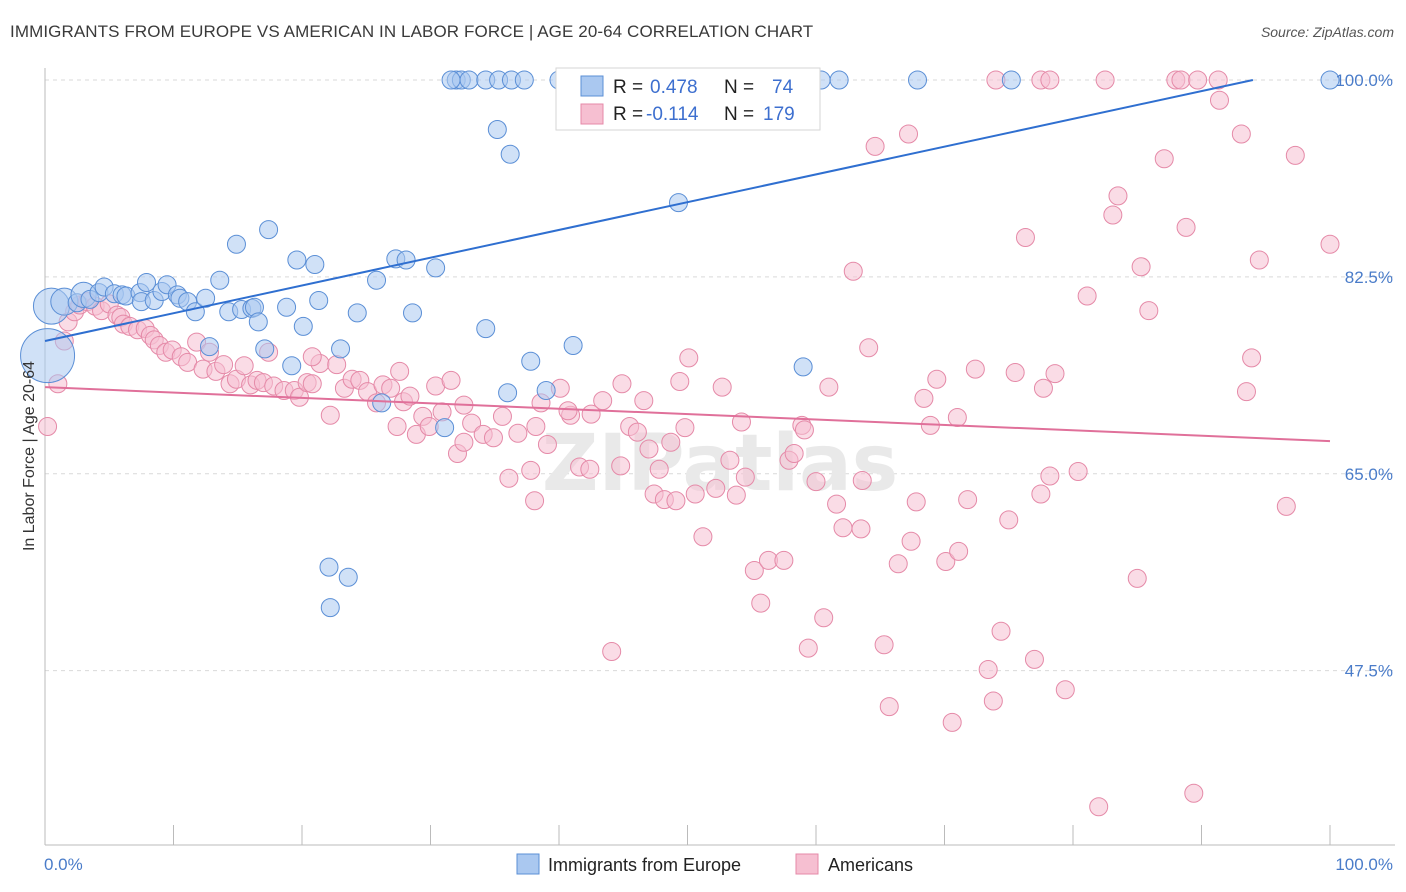 This screenshot has width=1406, height=892. Describe the element at coordinates (783, 87) in the screenshot. I see `legend-n-value-1: 74` at that location.